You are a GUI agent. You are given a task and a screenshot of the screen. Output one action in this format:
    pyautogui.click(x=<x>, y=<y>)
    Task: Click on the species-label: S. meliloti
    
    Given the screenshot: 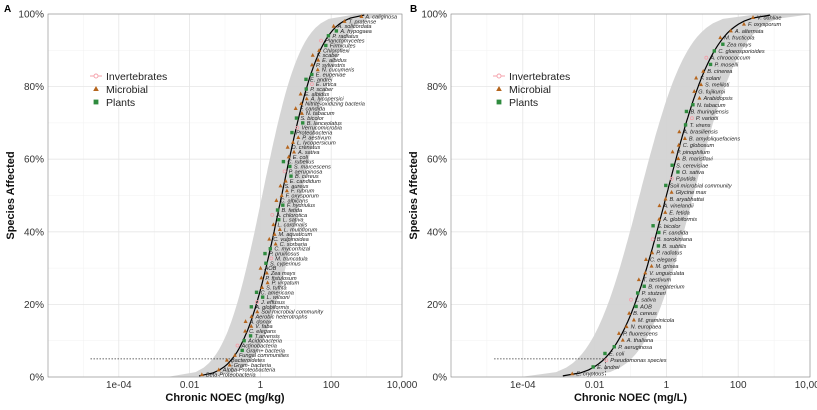 What is the action you would take?
    pyautogui.click(x=717, y=86)
    